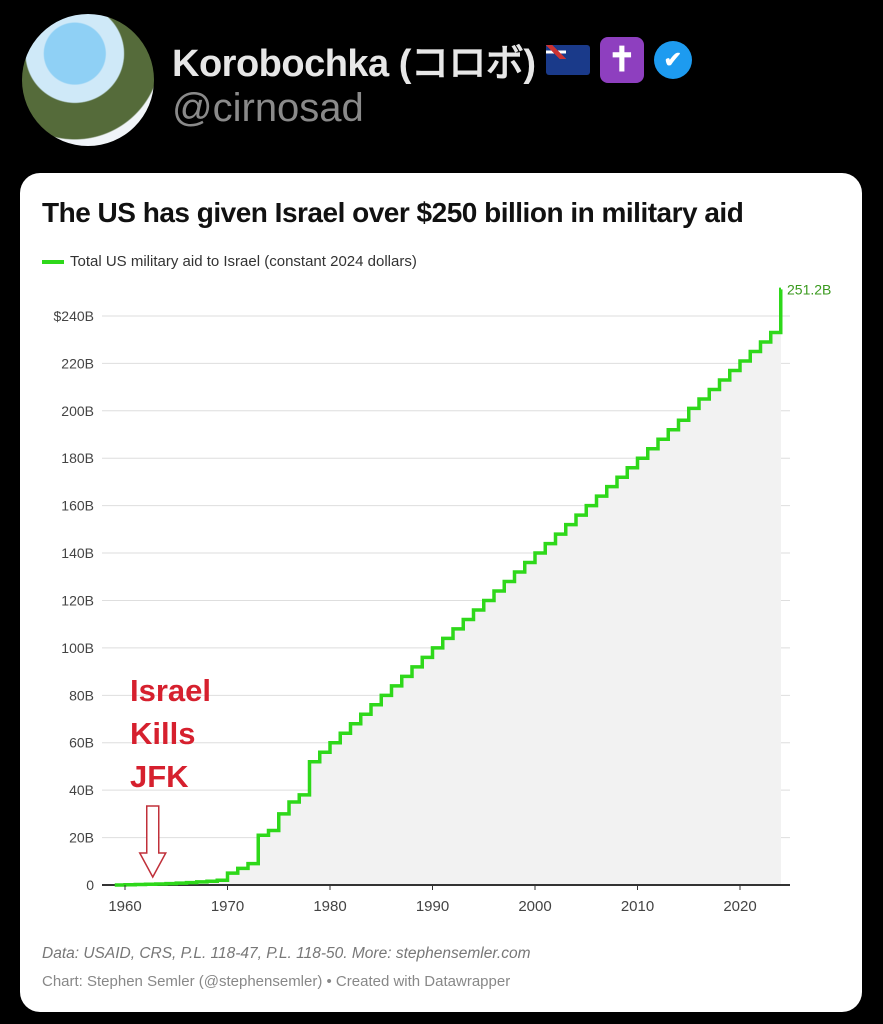 This screenshot has height=1024, width=883. Describe the element at coordinates (81, 743) in the screenshot. I see `y-tick-label: 60B` at that location.